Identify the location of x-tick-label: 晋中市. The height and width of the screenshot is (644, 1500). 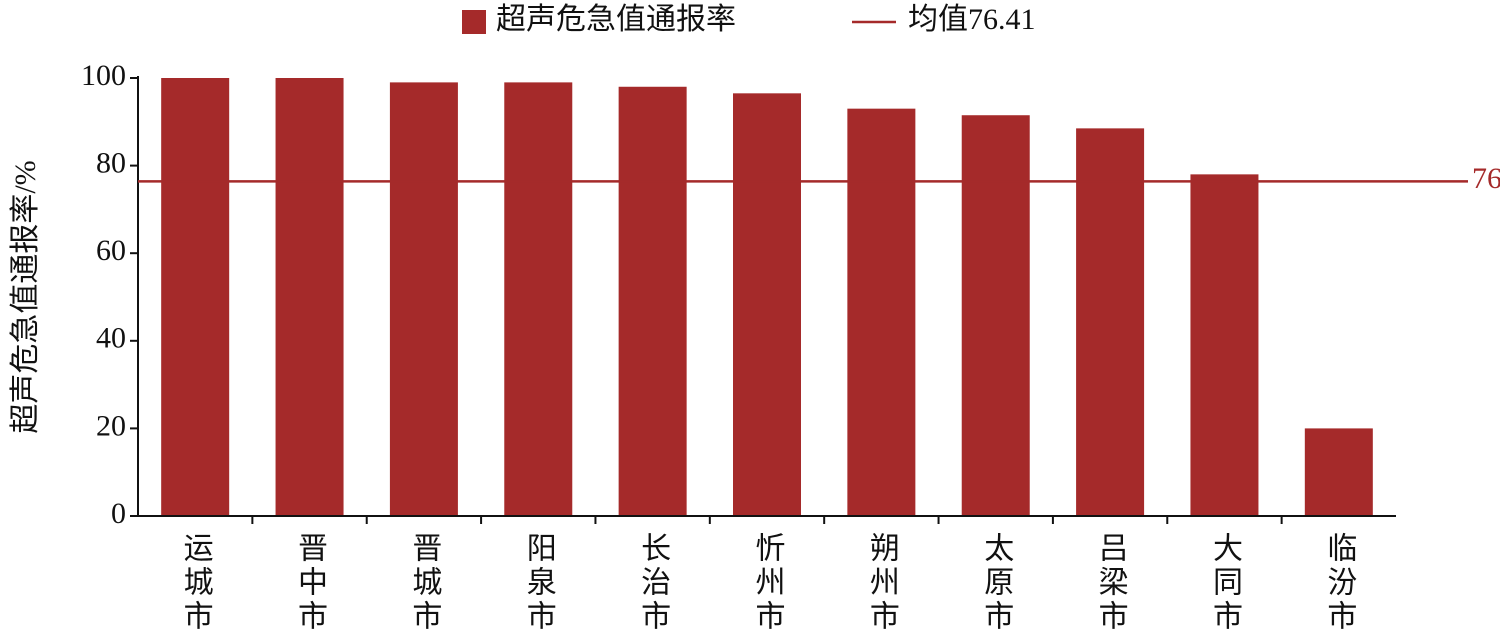
(310, 583).